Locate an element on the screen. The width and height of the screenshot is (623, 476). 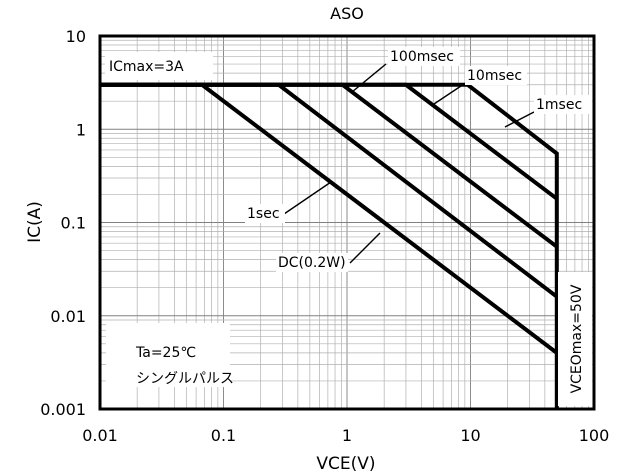
x-tick-label: 0.01 is located at coordinates (100, 435).